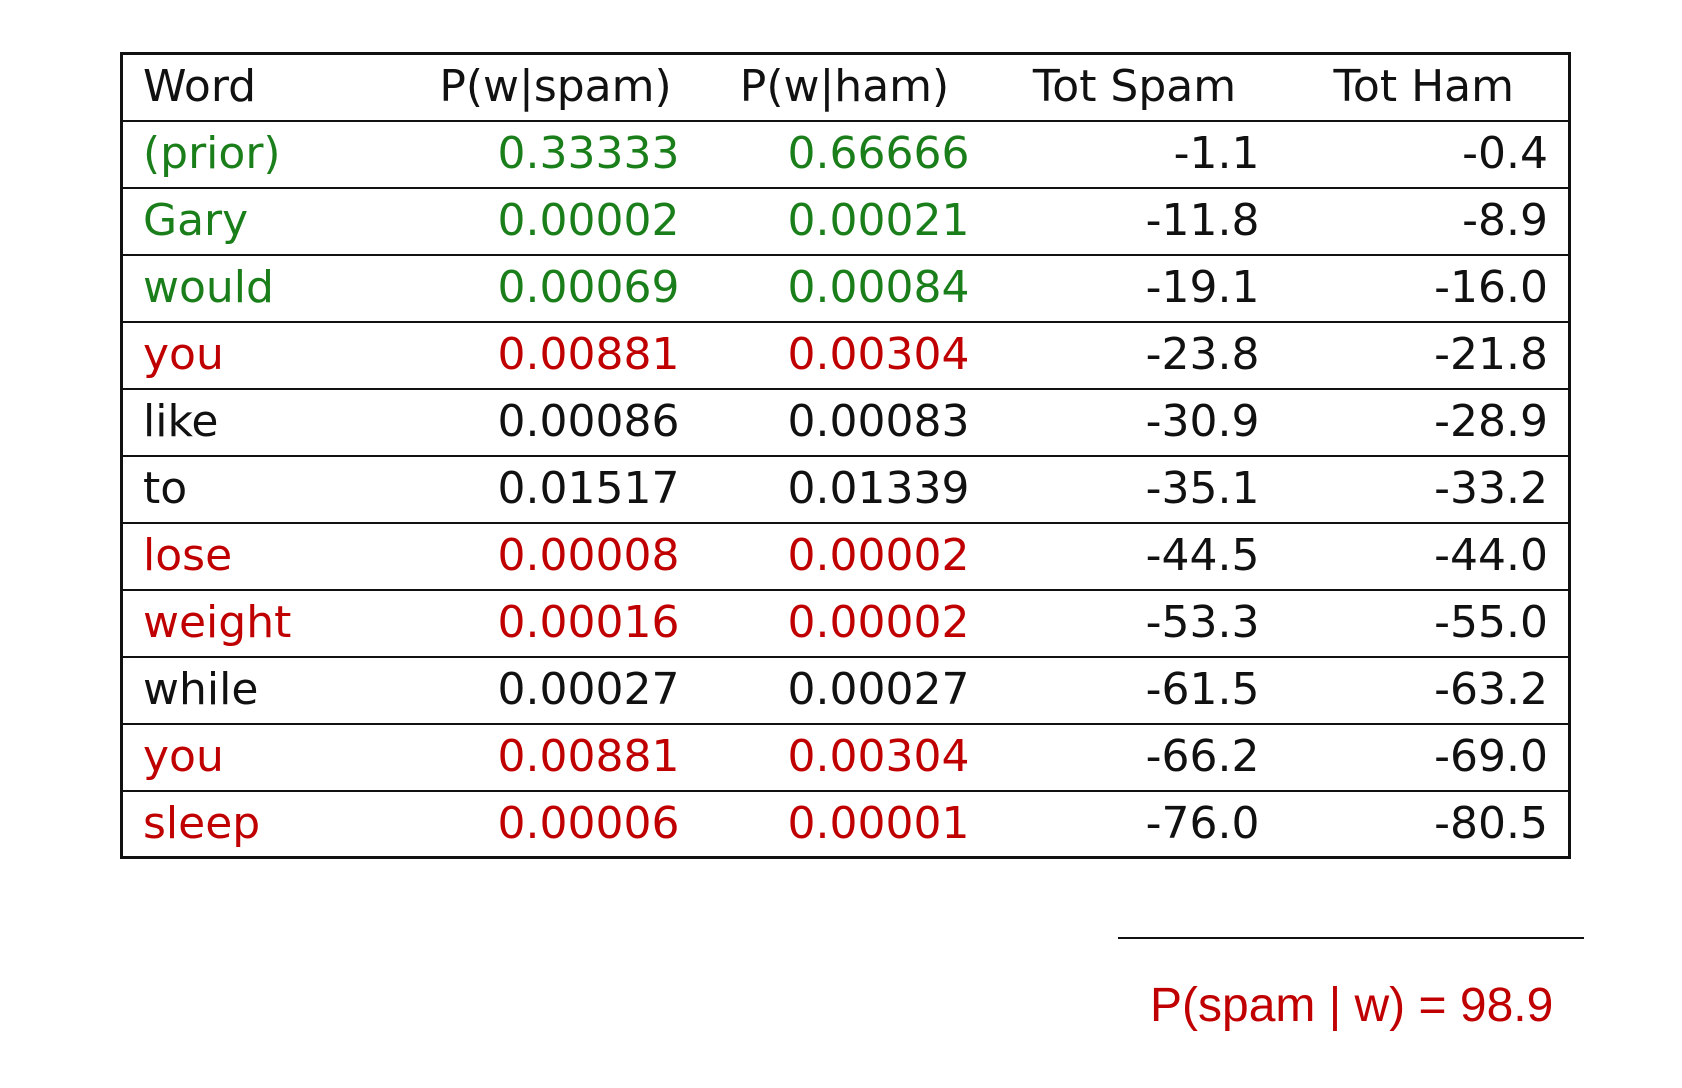 The image size is (1682, 1088). Describe the element at coordinates (1351, 938) in the screenshot. I see `summary-divider` at that location.